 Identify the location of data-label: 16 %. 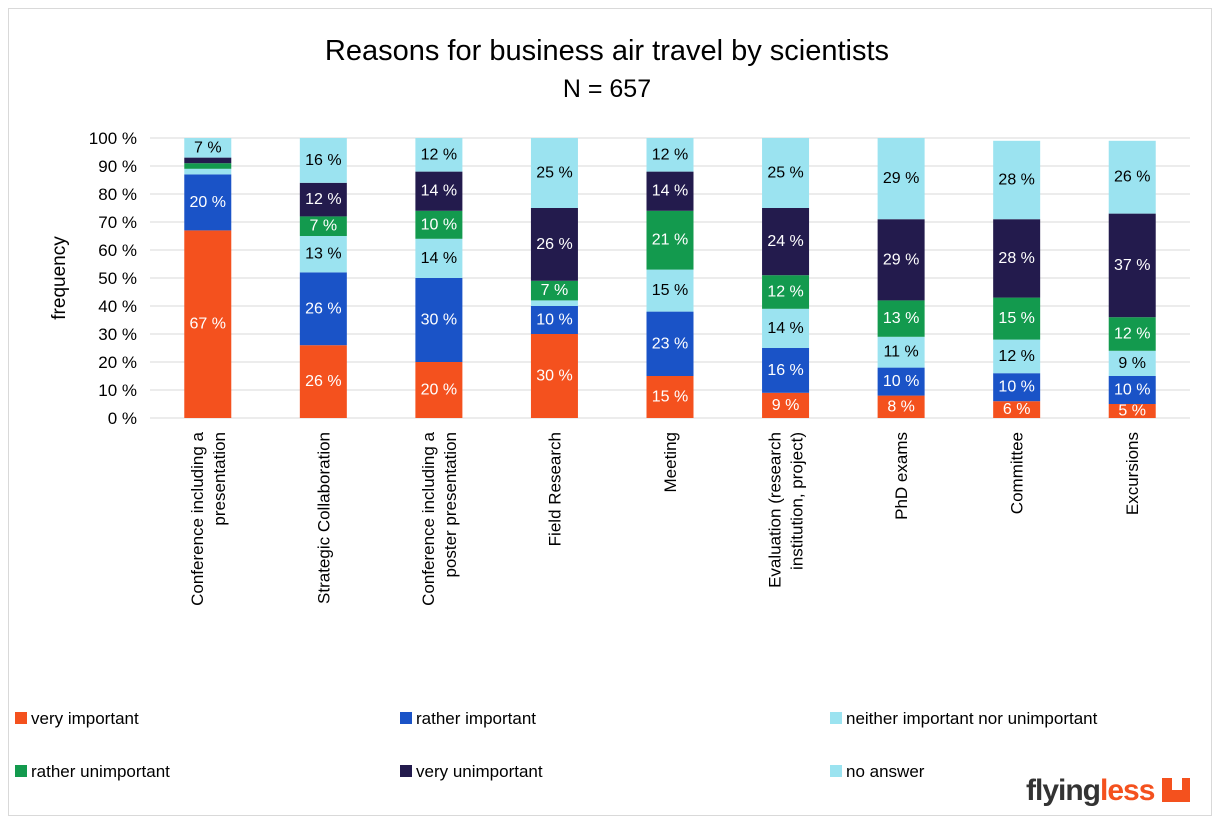
(323, 160).